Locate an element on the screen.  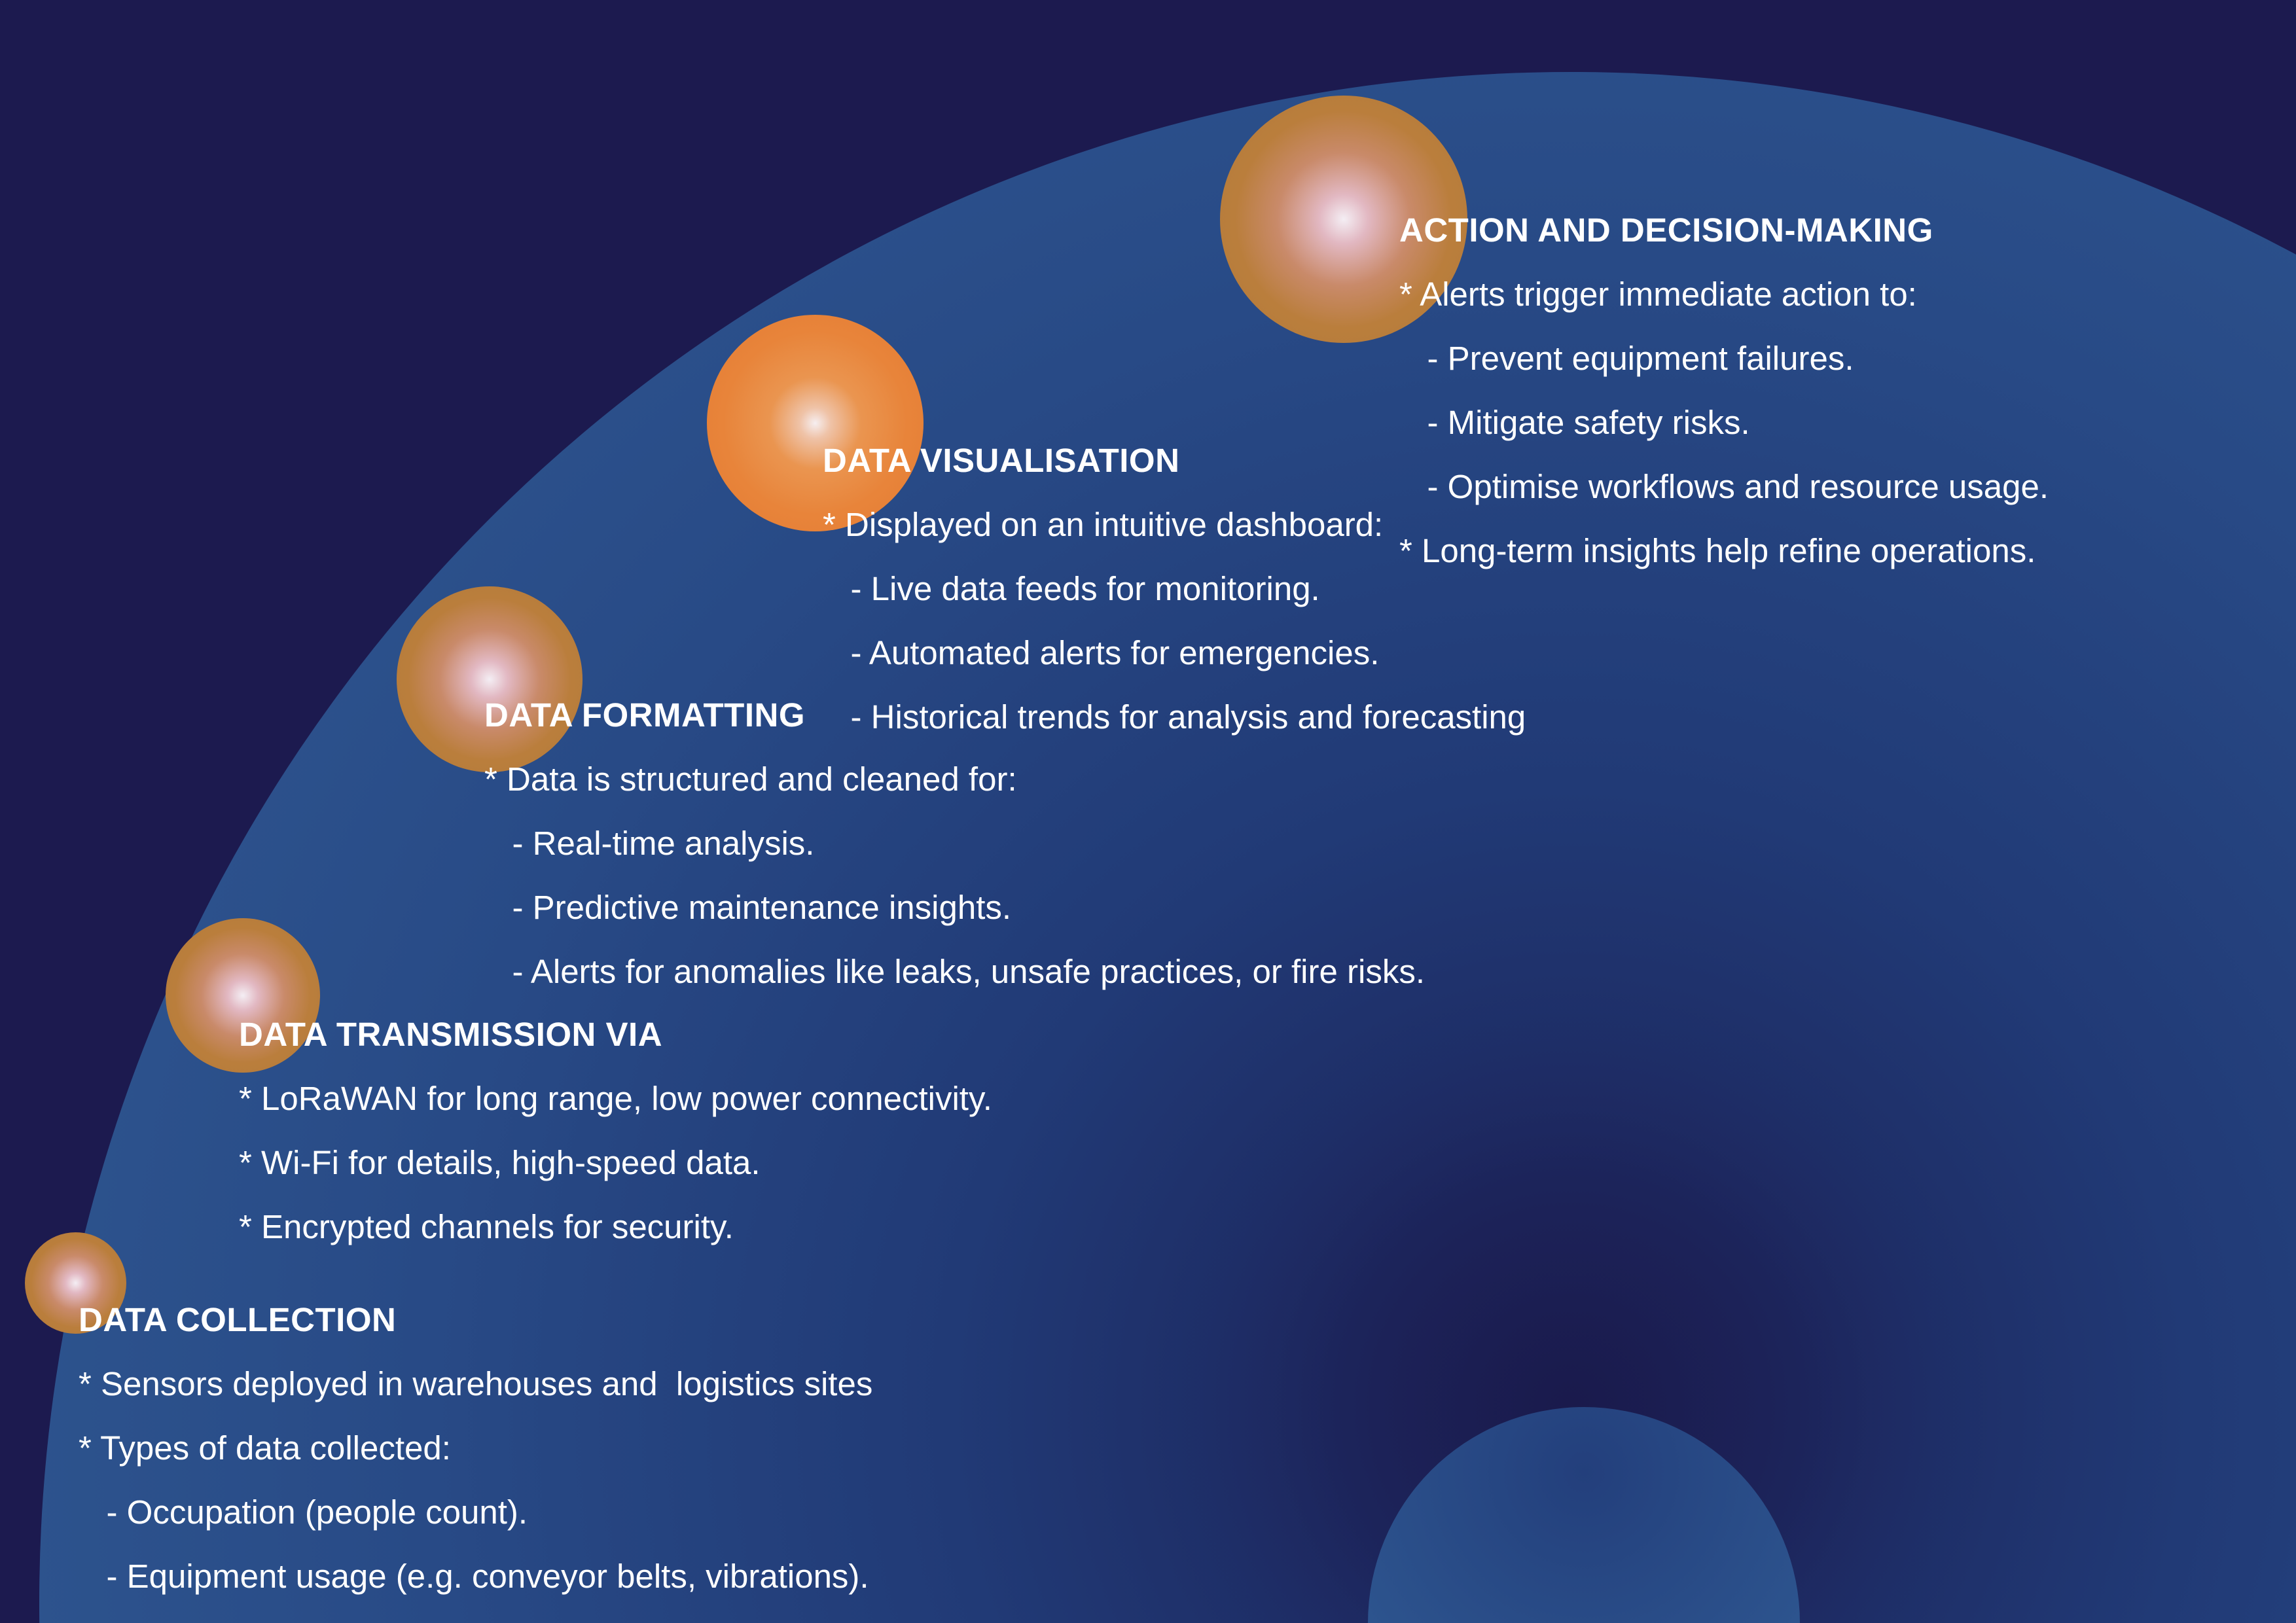
step-line: * Types of data collected: is located at coordinates (265, 1448).